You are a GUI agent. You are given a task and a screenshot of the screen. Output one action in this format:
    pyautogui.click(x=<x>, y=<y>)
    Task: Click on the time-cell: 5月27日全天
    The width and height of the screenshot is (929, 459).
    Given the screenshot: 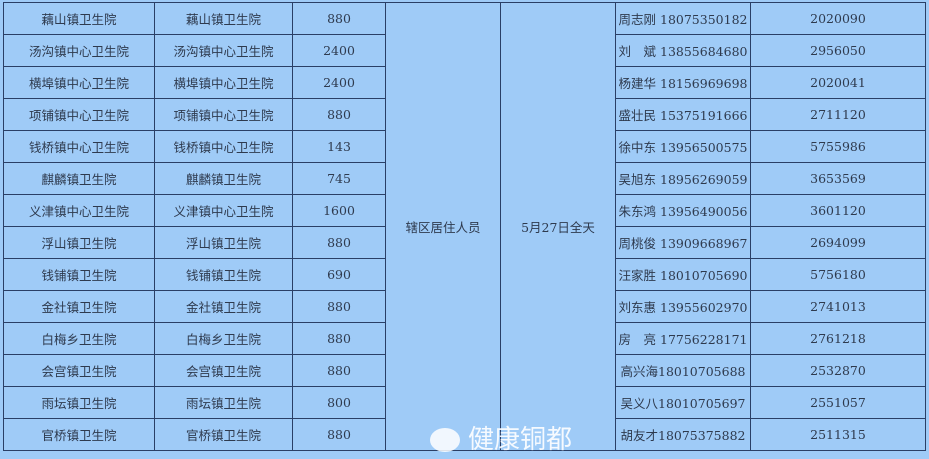 What is the action you would take?
    pyautogui.click(x=558, y=226)
    